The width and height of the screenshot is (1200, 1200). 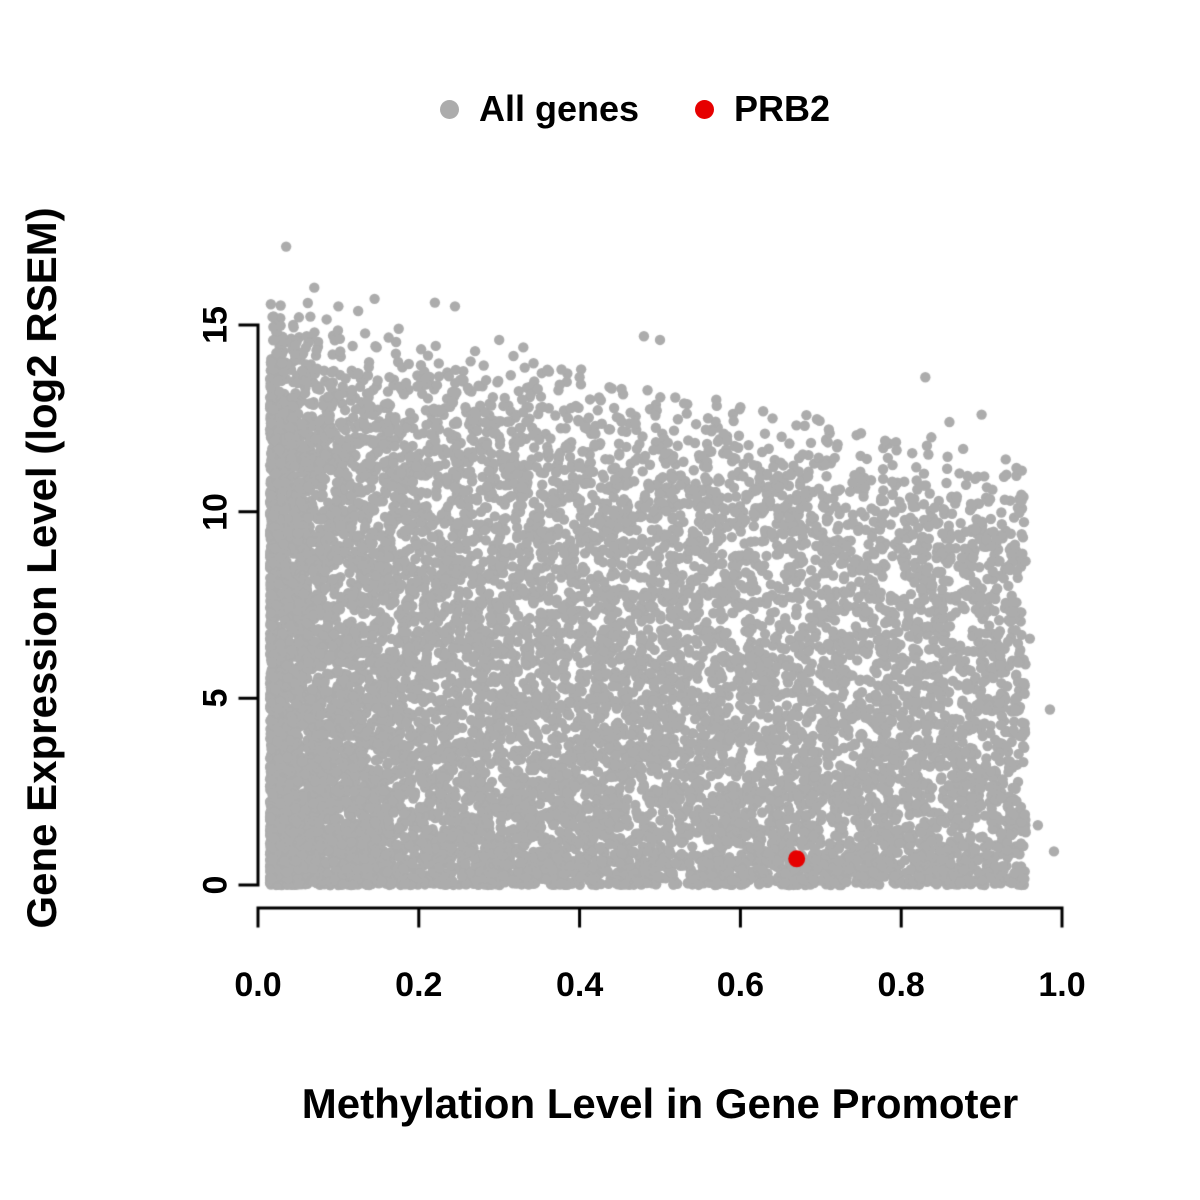 What do you see at coordinates (705, 109) in the screenshot?
I see `prb2-marker-icon` at bounding box center [705, 109].